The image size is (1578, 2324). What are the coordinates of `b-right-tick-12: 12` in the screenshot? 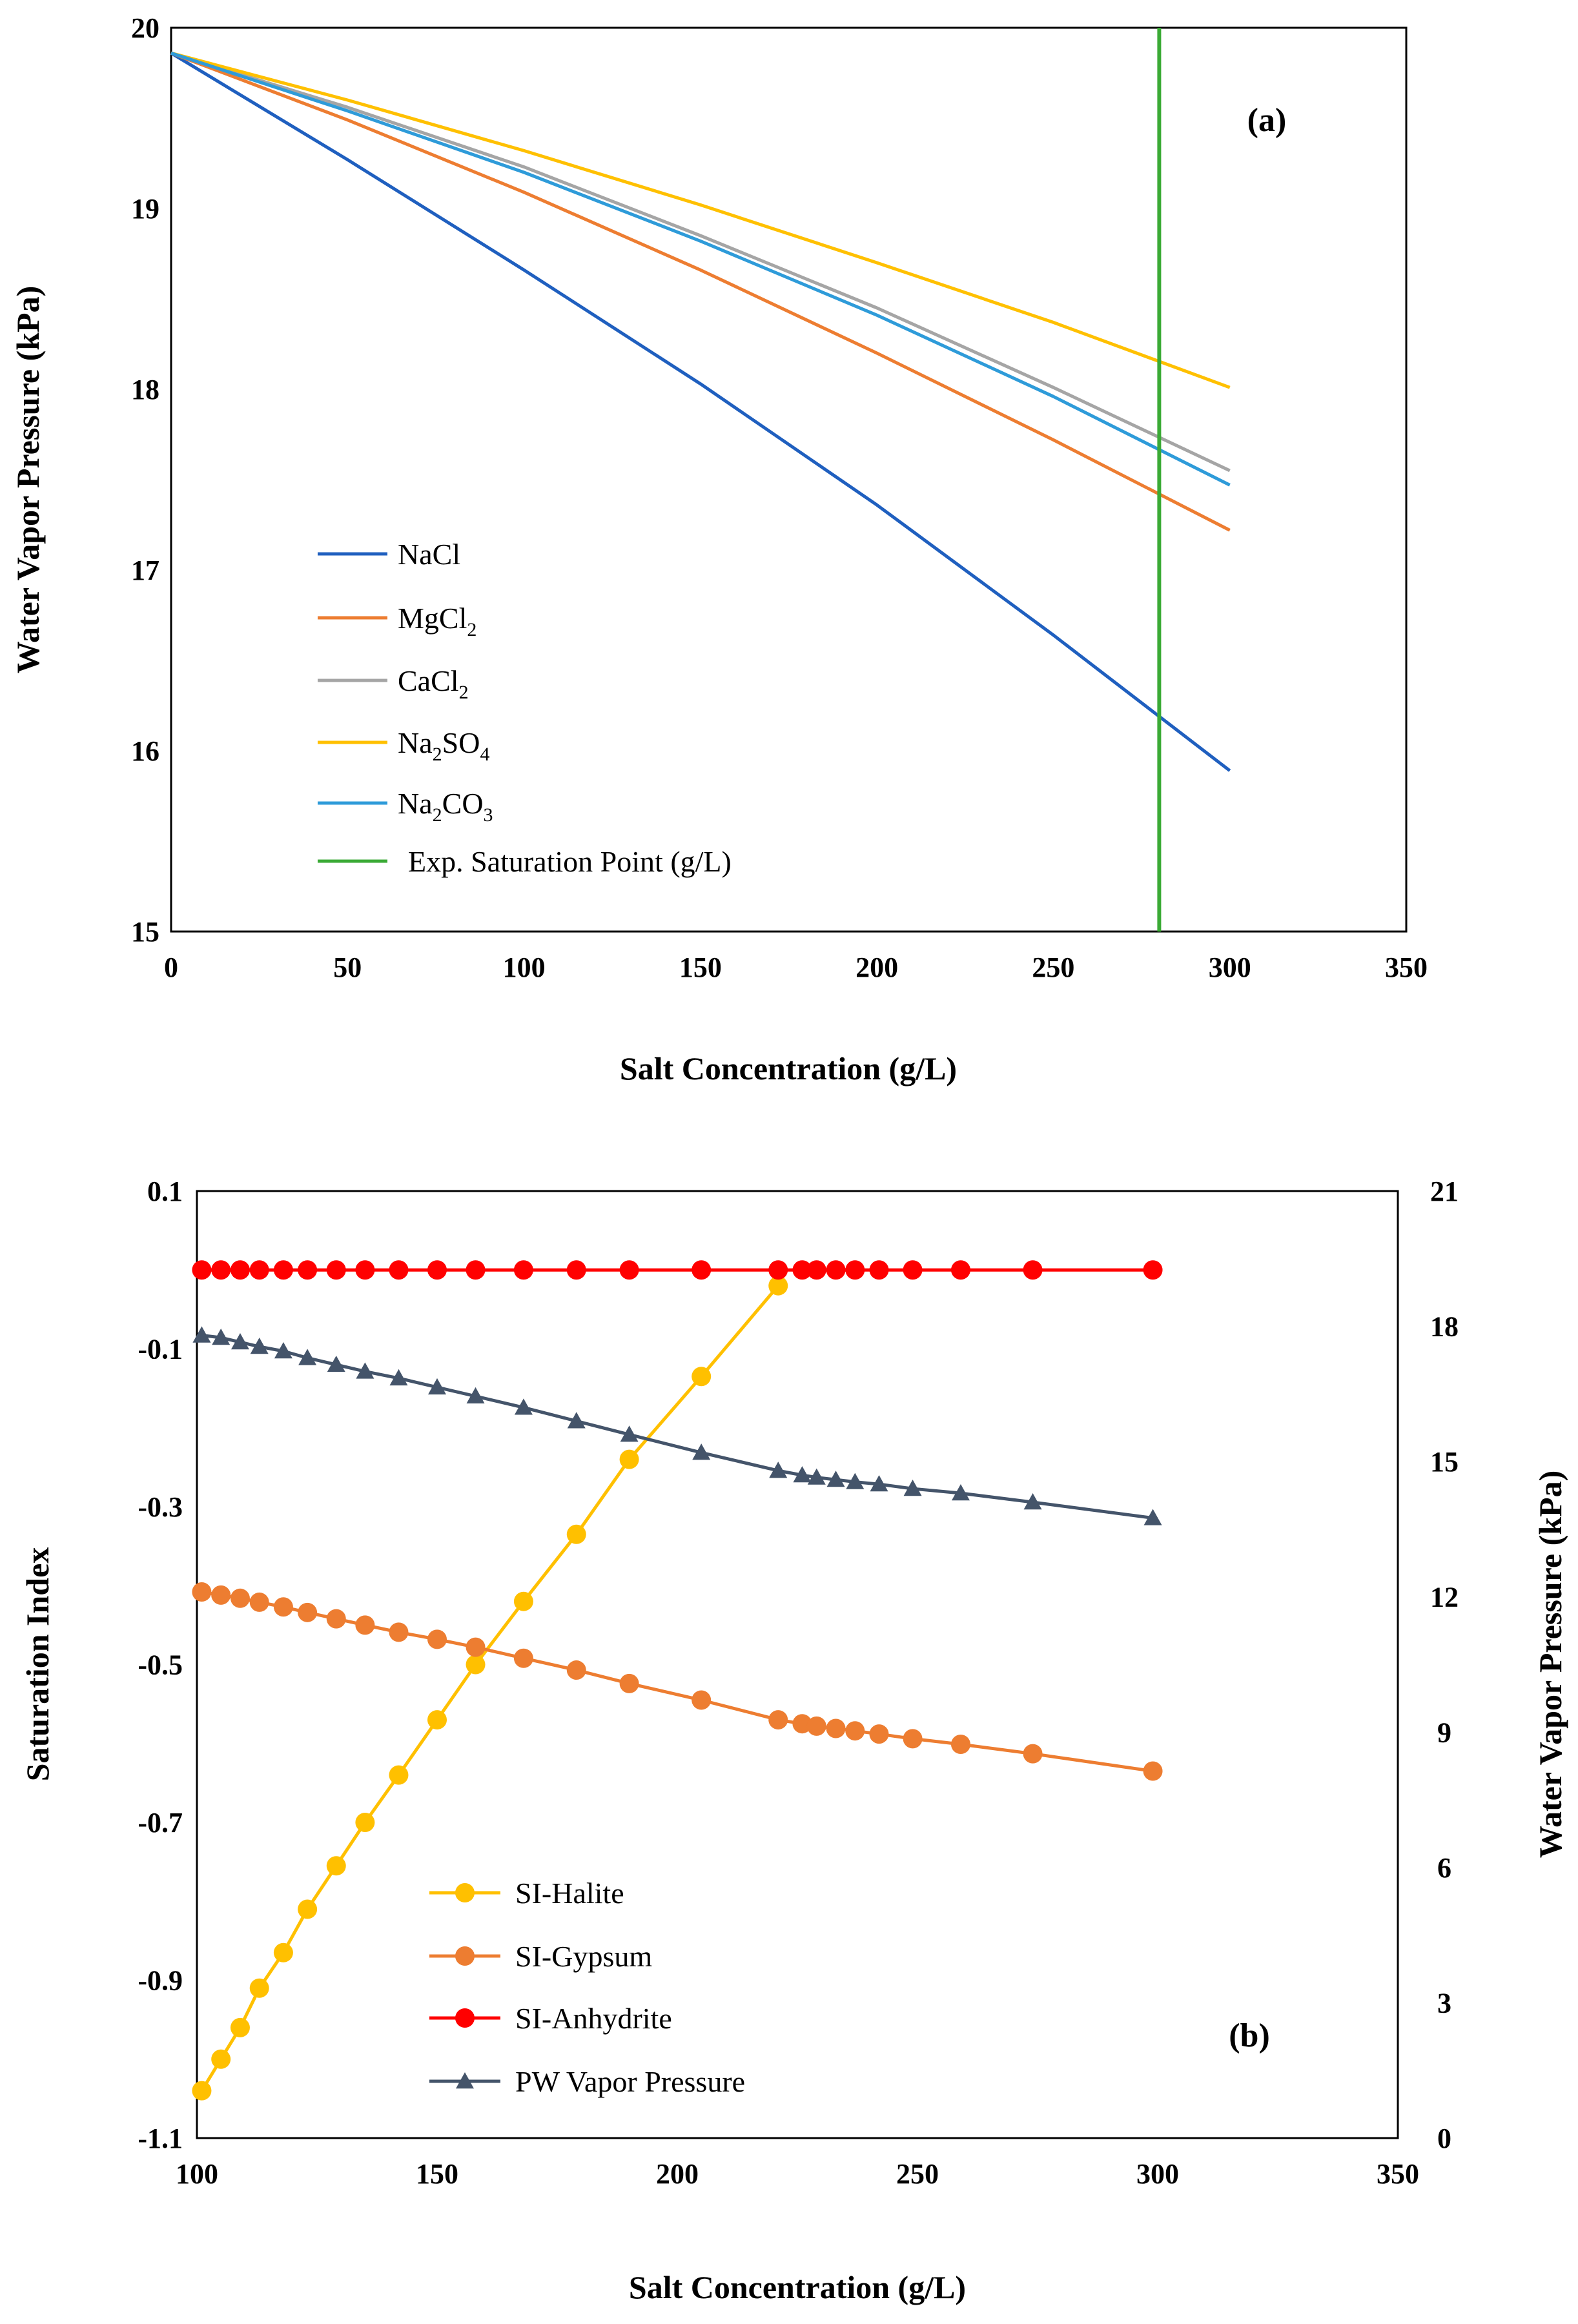 It's located at (1444, 1597).